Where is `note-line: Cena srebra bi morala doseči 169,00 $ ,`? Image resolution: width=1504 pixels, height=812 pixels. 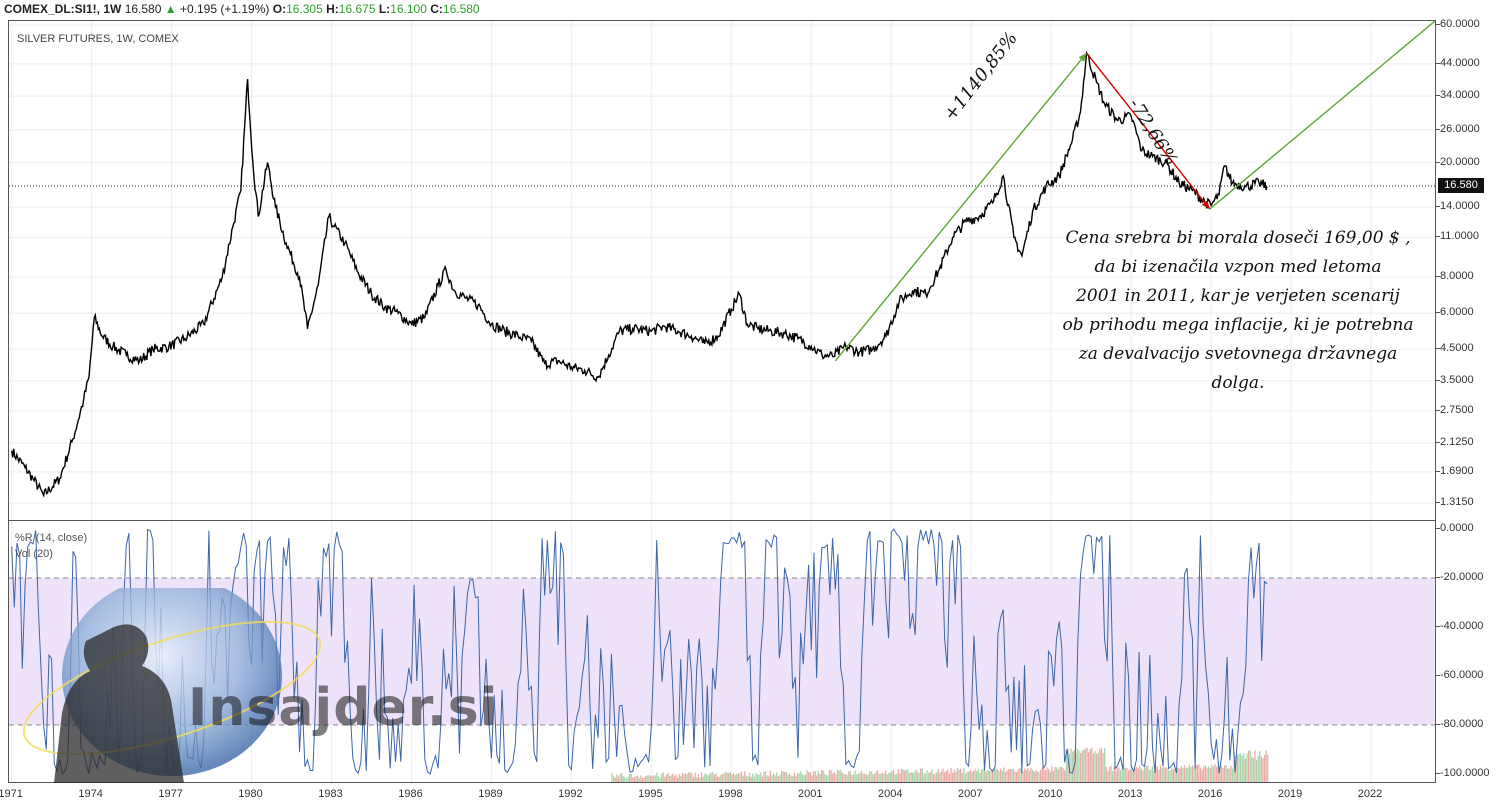 note-line: Cena srebra bi morala doseči 169,00 $ , is located at coordinates (1238, 238).